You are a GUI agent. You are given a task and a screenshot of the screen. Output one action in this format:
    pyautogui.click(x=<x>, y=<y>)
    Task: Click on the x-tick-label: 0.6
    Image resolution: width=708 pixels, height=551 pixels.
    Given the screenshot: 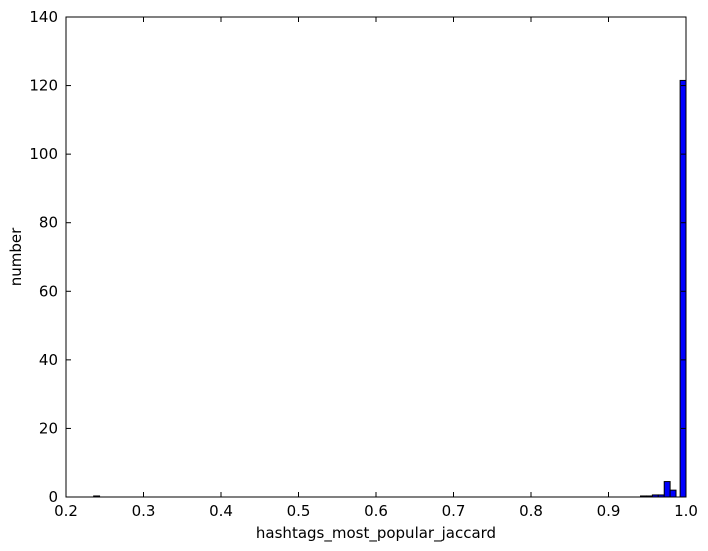 What is the action you would take?
    pyautogui.click(x=376, y=511)
    